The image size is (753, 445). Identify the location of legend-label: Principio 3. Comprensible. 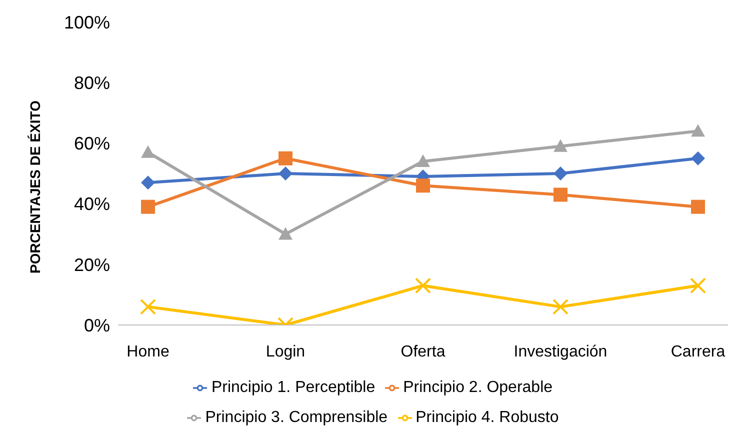
(296, 417).